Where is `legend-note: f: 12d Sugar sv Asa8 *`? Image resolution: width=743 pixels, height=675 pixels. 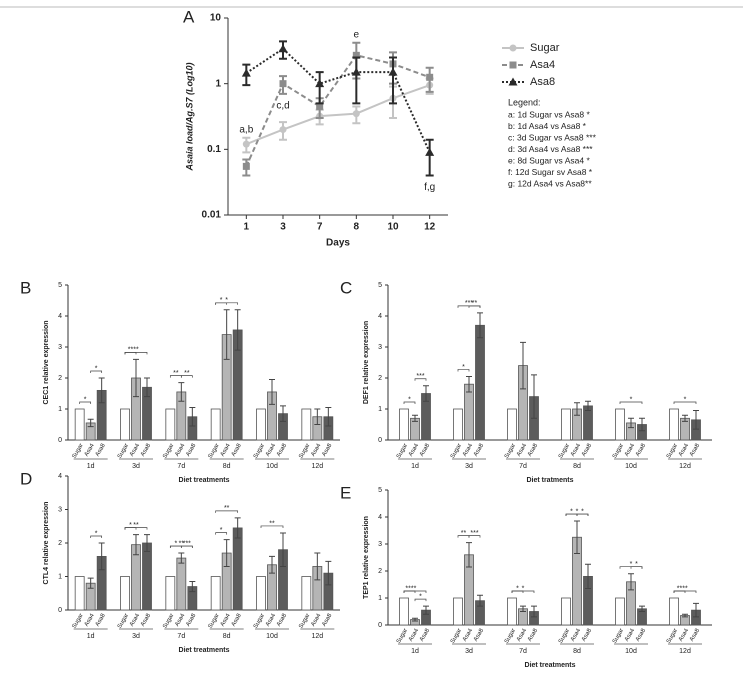 legend-note: f: 12d Sugar sv Asa8 * is located at coordinates (550, 172).